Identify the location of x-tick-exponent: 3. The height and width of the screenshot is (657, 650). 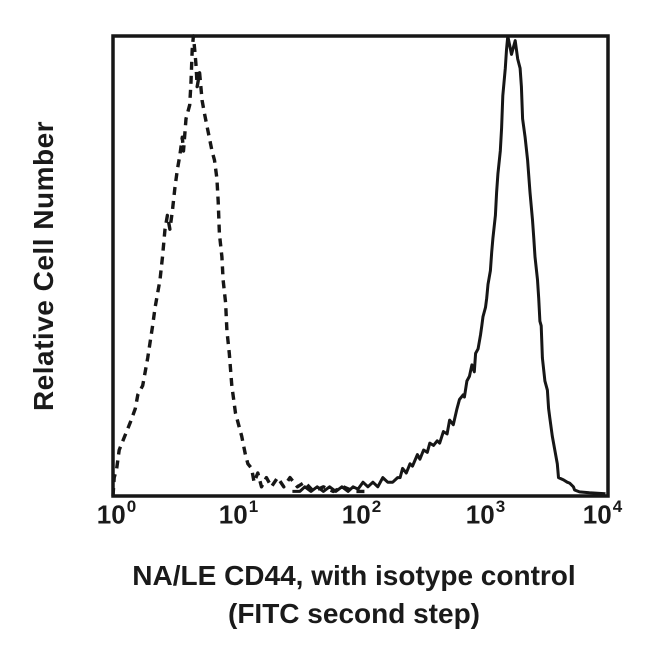
(500, 506).